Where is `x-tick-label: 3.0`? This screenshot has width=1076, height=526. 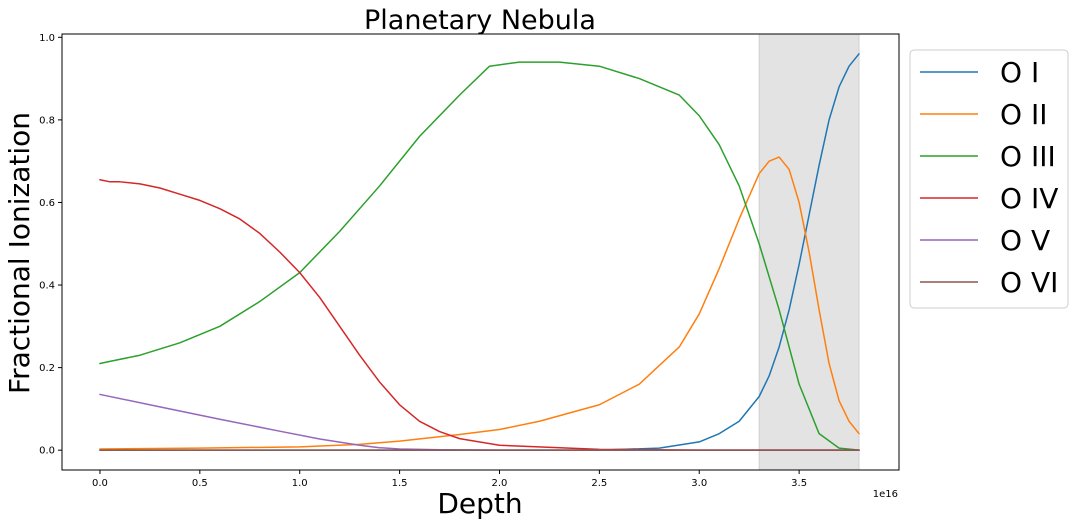
x-tick-label: 3.0 is located at coordinates (699, 483).